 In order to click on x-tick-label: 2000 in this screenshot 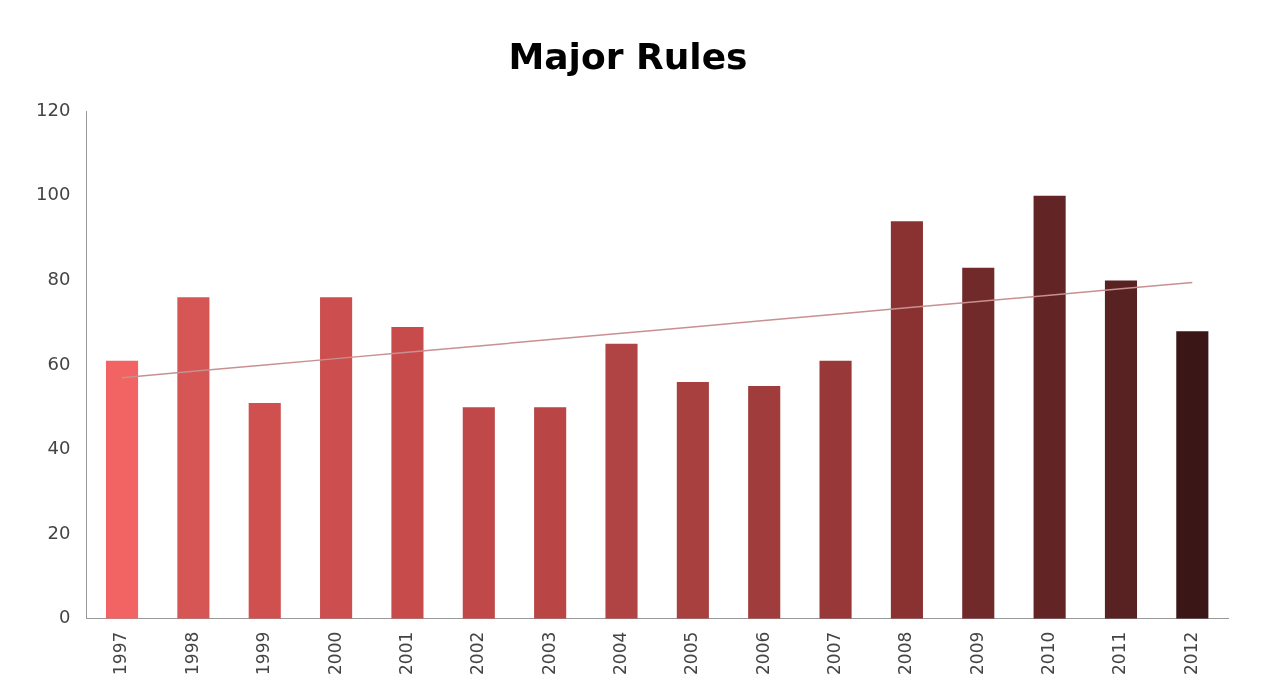, I will do `click(334, 653)`.